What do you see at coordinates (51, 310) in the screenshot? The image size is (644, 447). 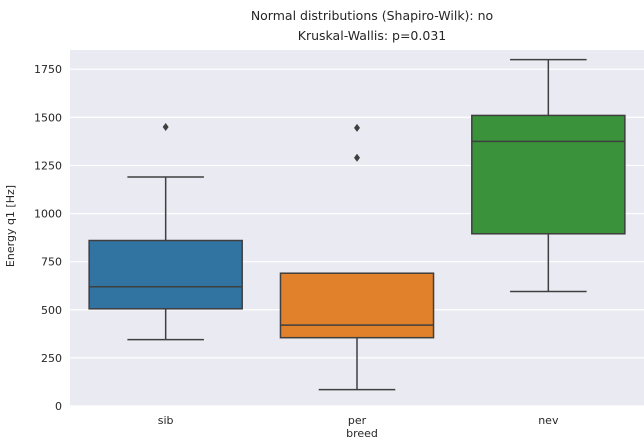 I see `y-tick-label: 500` at bounding box center [51, 310].